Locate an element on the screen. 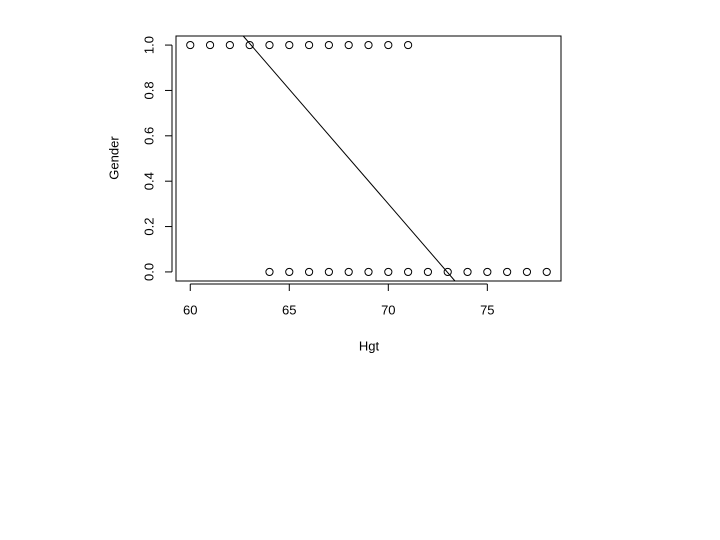 Image resolution: width=720 pixels, height=540 pixels. x-axis-title: Hgt is located at coordinates (369, 345).